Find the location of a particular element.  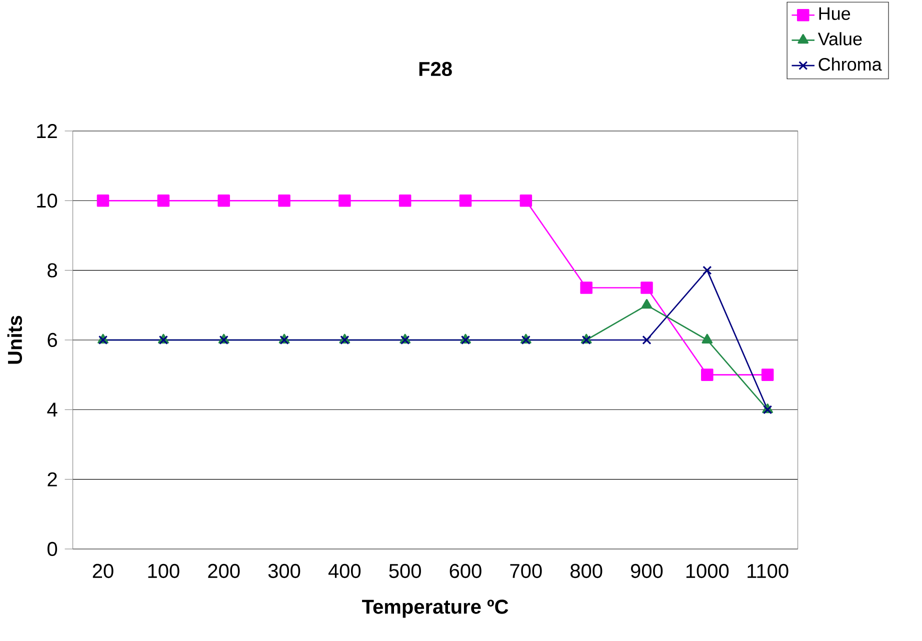

y-tick-label: 12 is located at coordinates (47, 131).